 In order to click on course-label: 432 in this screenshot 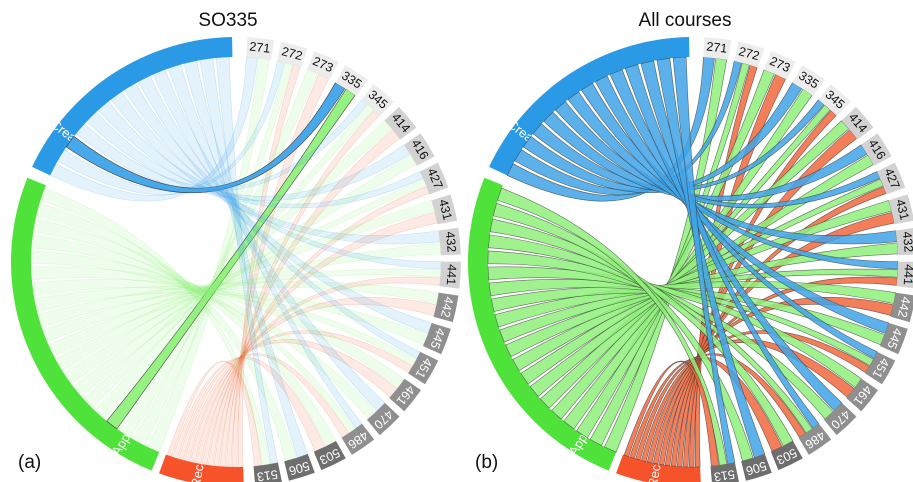, I will do `click(906, 242)`.